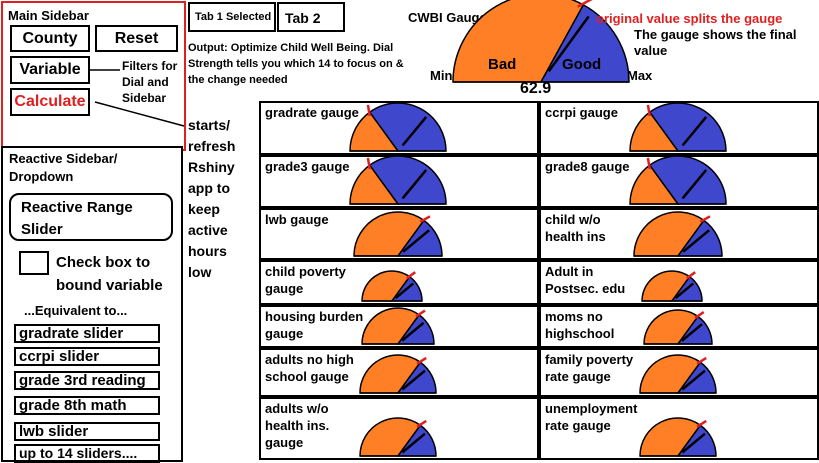 The height and width of the screenshot is (463, 819). Describe the element at coordinates (91, 217) in the screenshot. I see `reactive-range-slider: Reactive Range Slider` at that location.